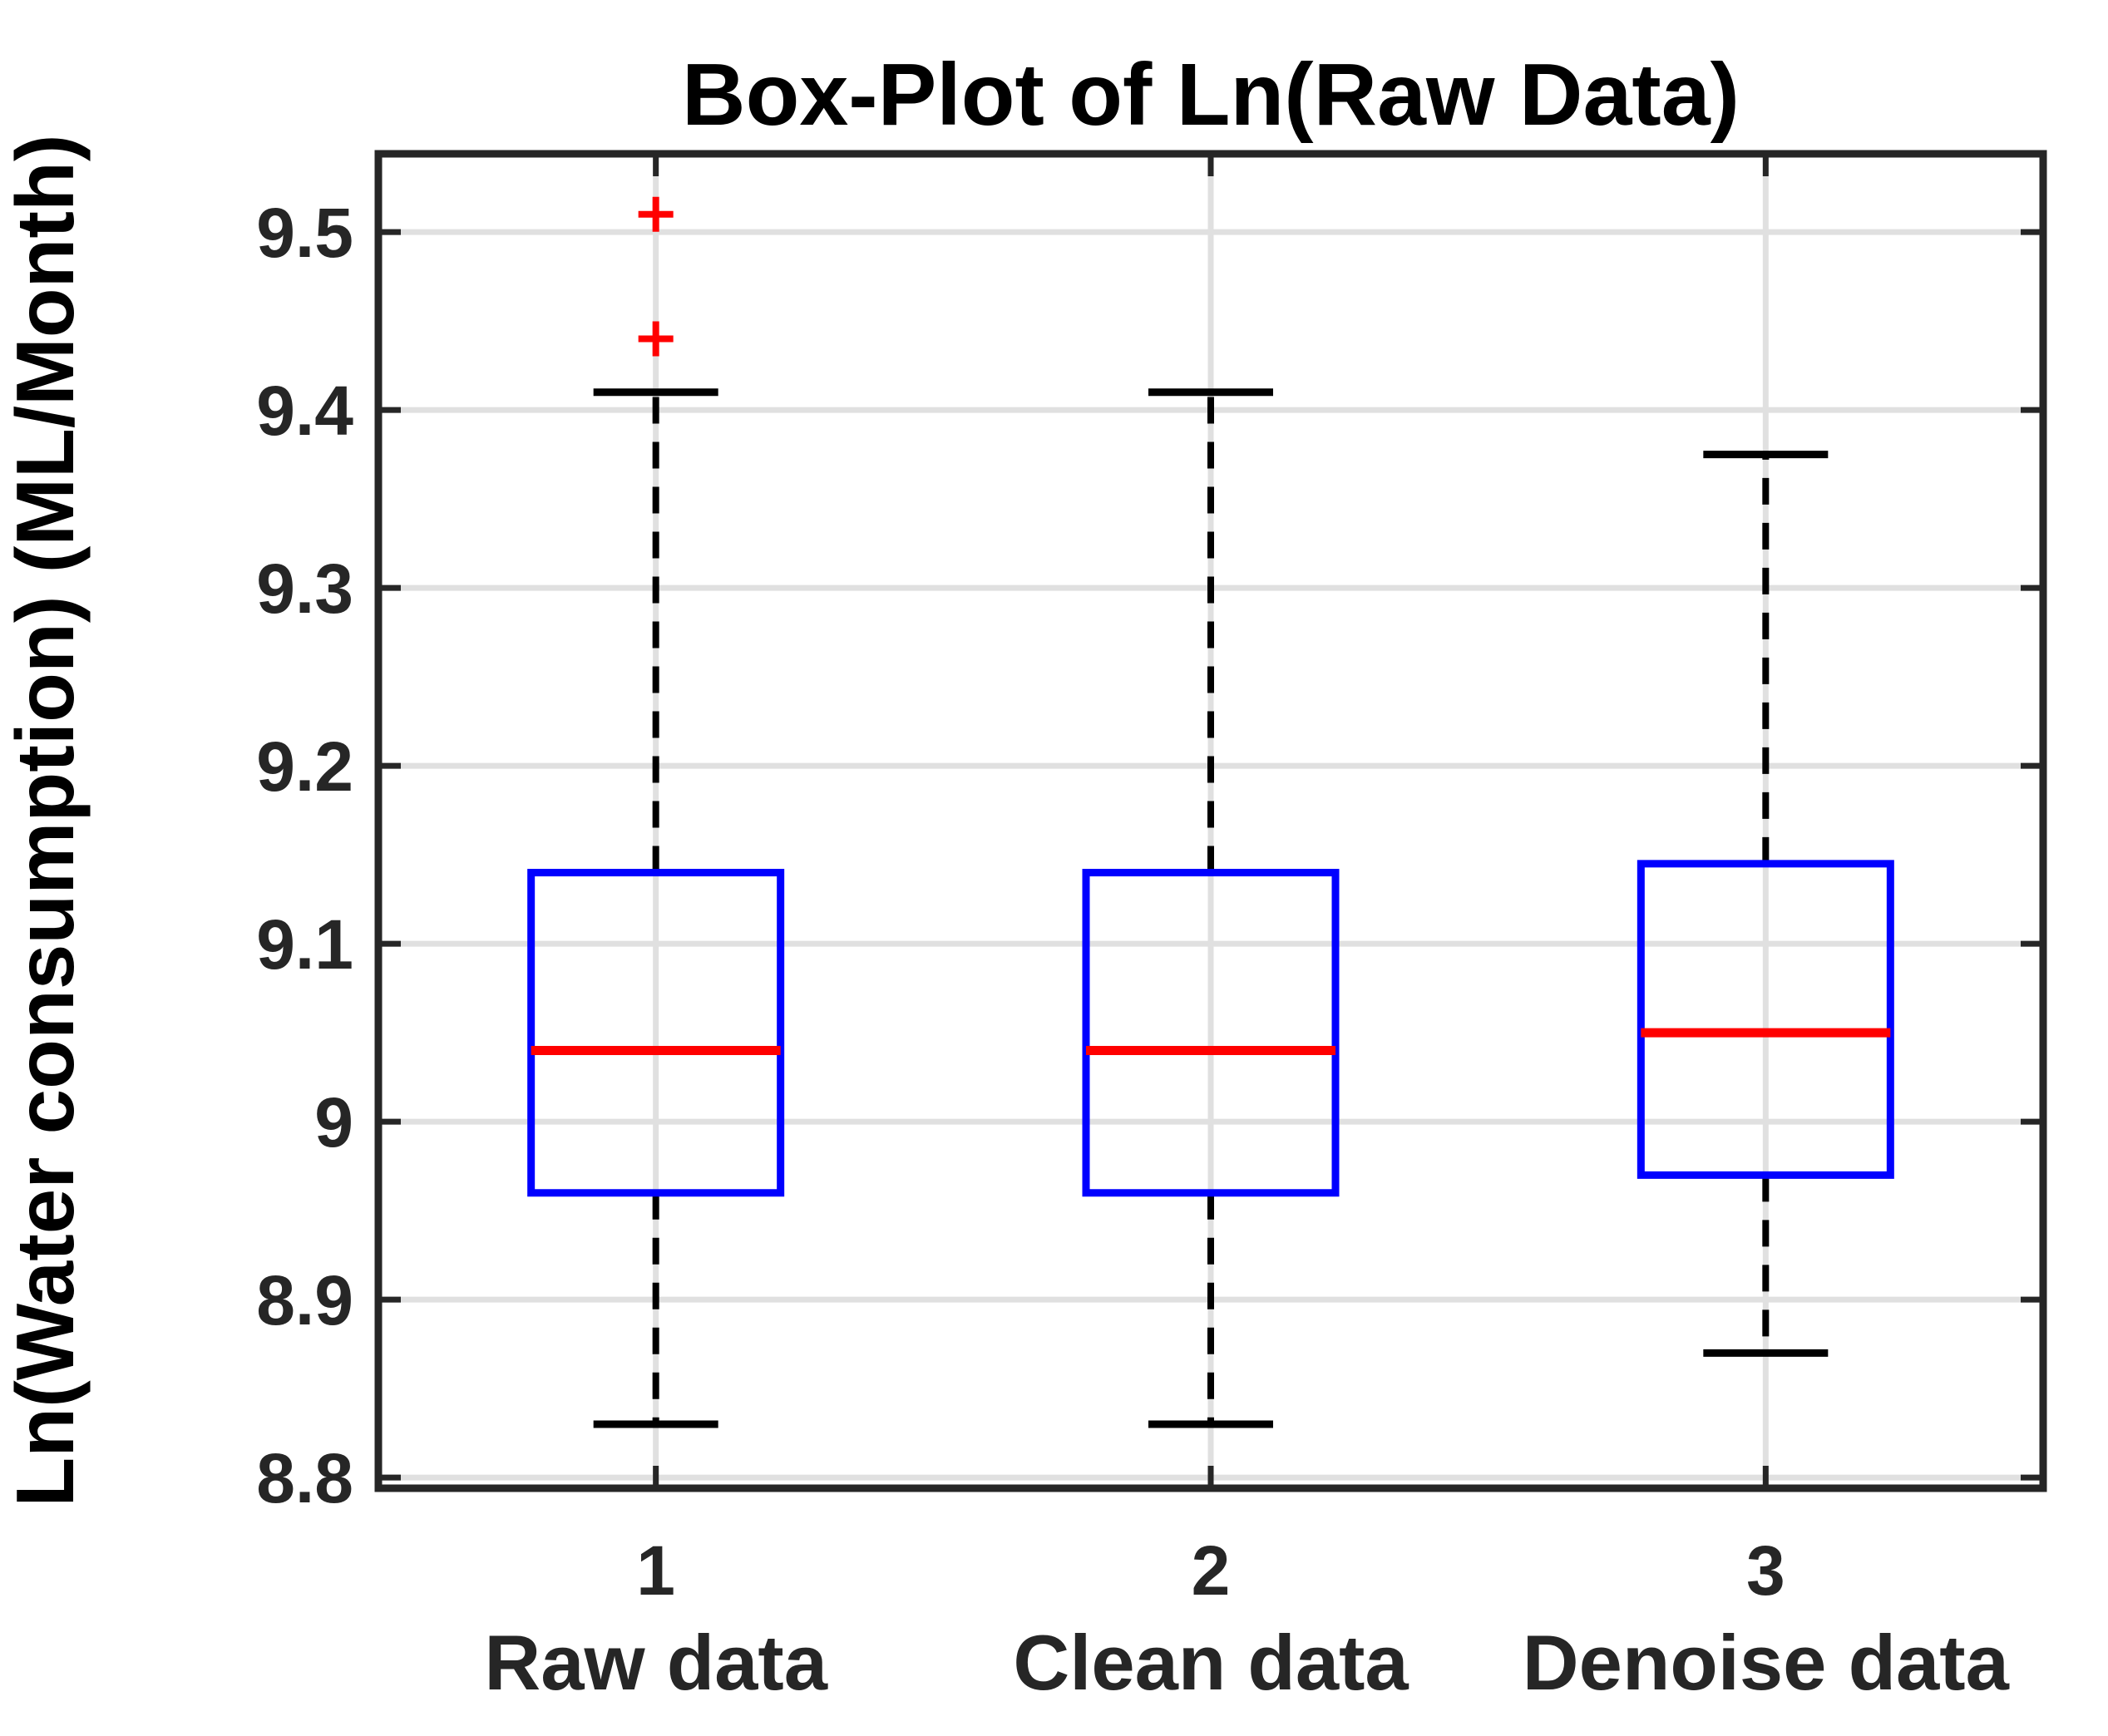  I want to click on box-group-raw-data, so click(656, 812).